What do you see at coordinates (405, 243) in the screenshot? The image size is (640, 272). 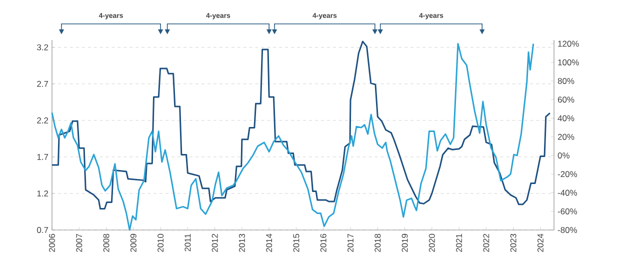 I see `x-tick-label: 2019` at bounding box center [405, 243].